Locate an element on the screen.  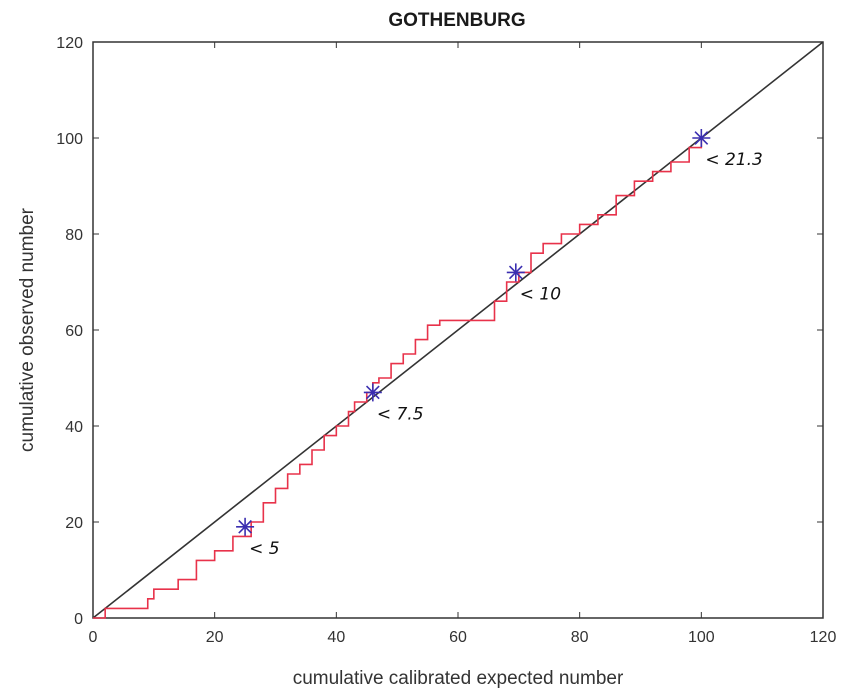
threshold-label: < 7.5 is located at coordinates (400, 414).